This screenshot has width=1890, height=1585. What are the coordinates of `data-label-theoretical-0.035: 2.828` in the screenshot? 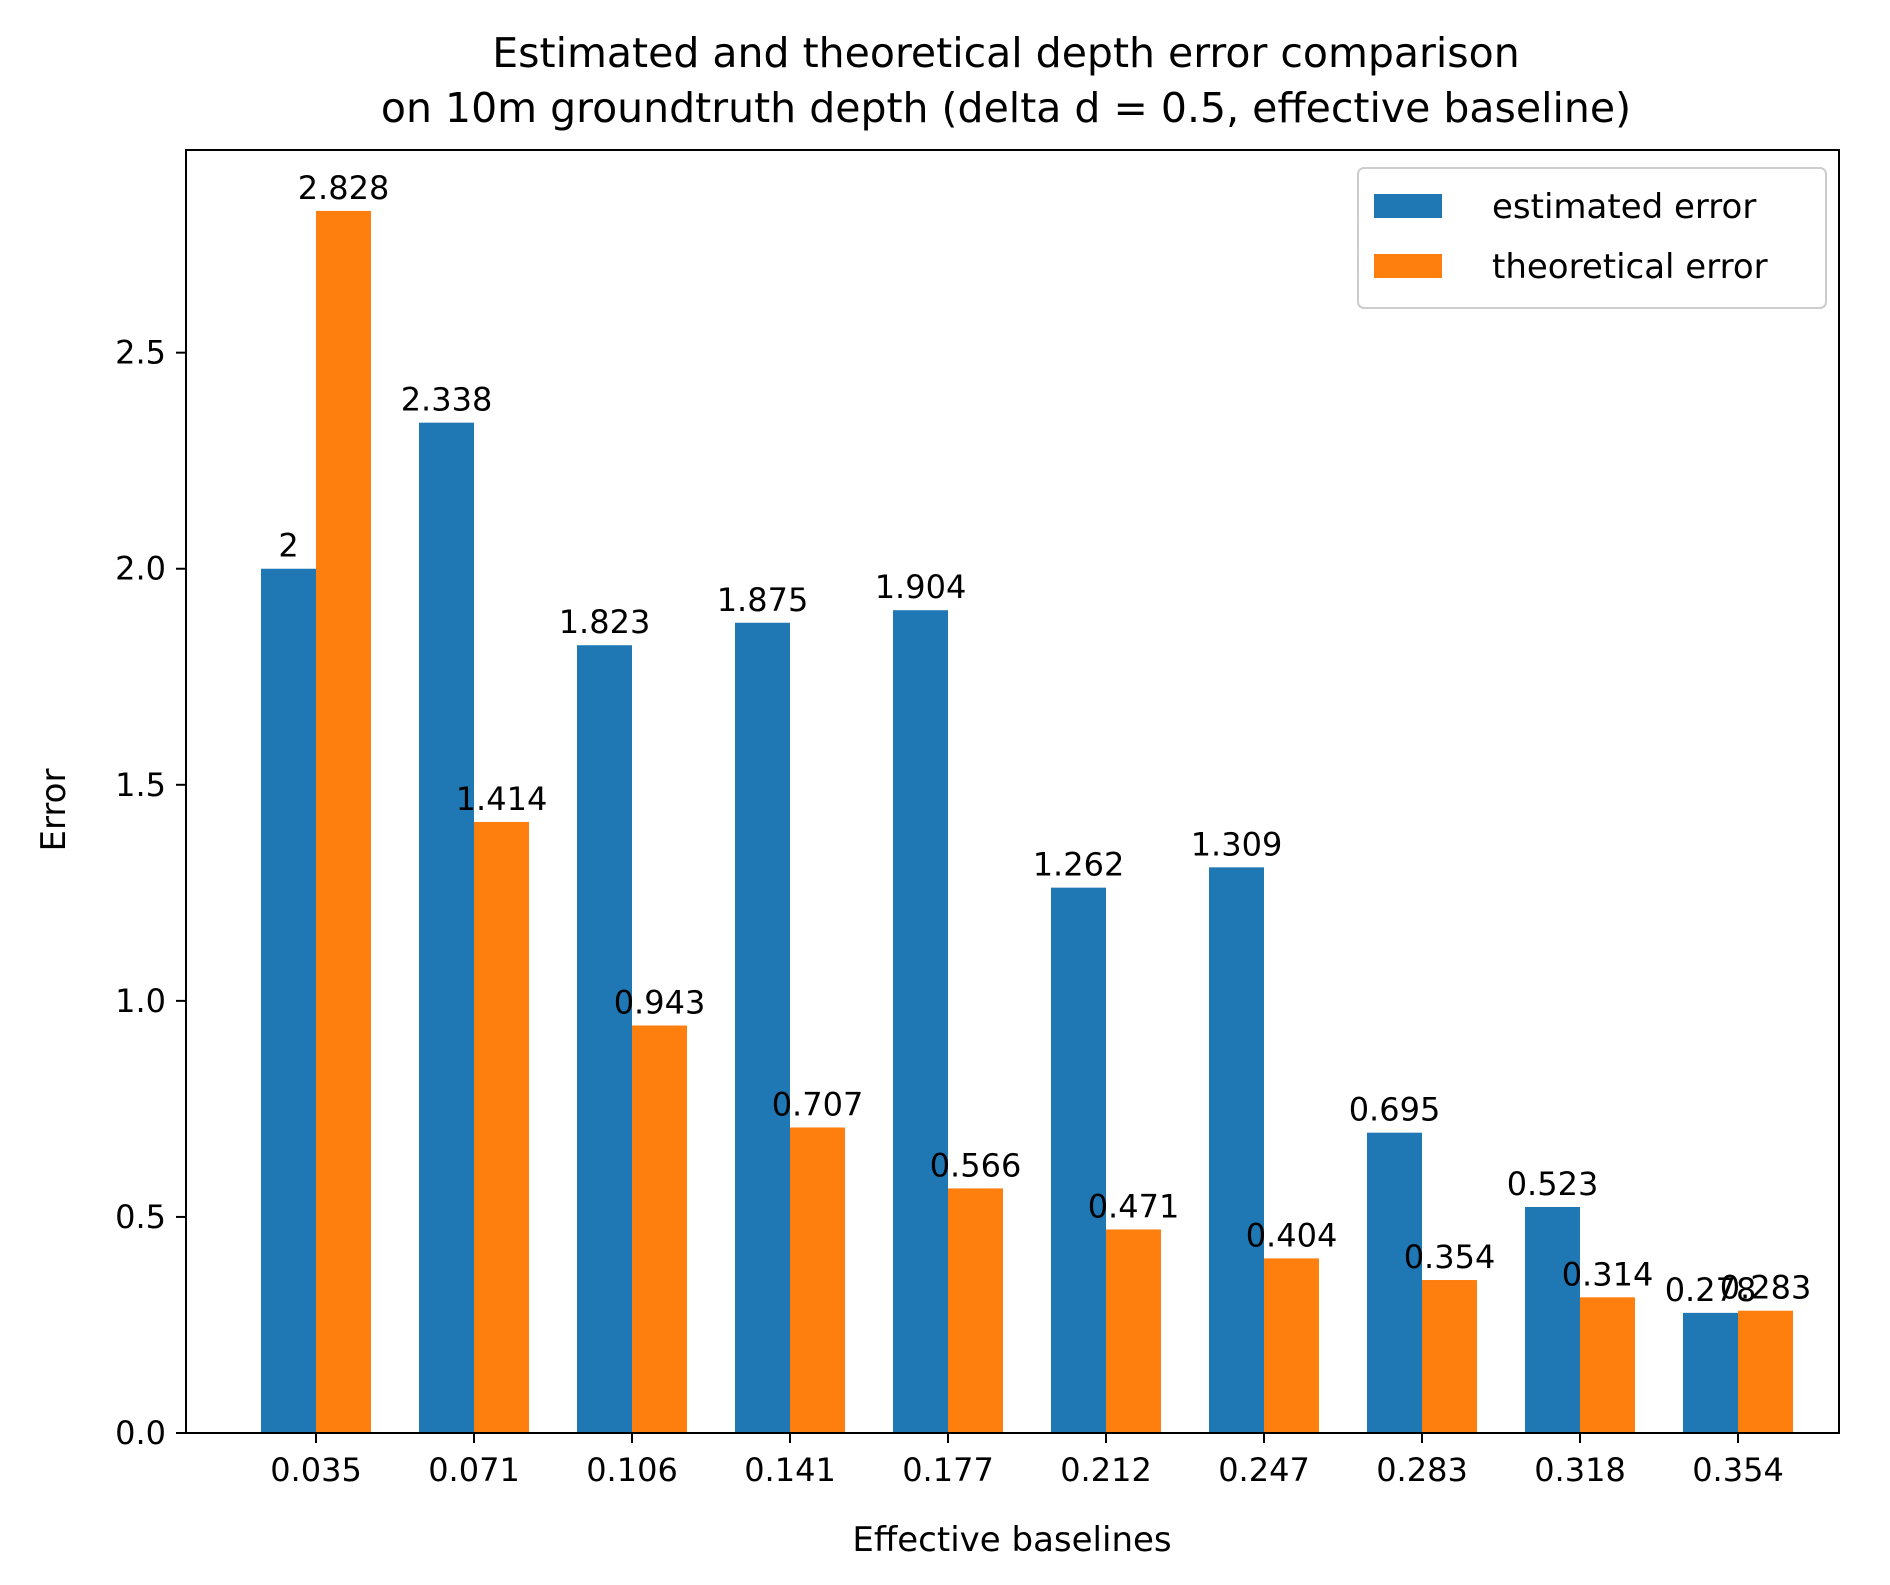 It's located at (344, 188).